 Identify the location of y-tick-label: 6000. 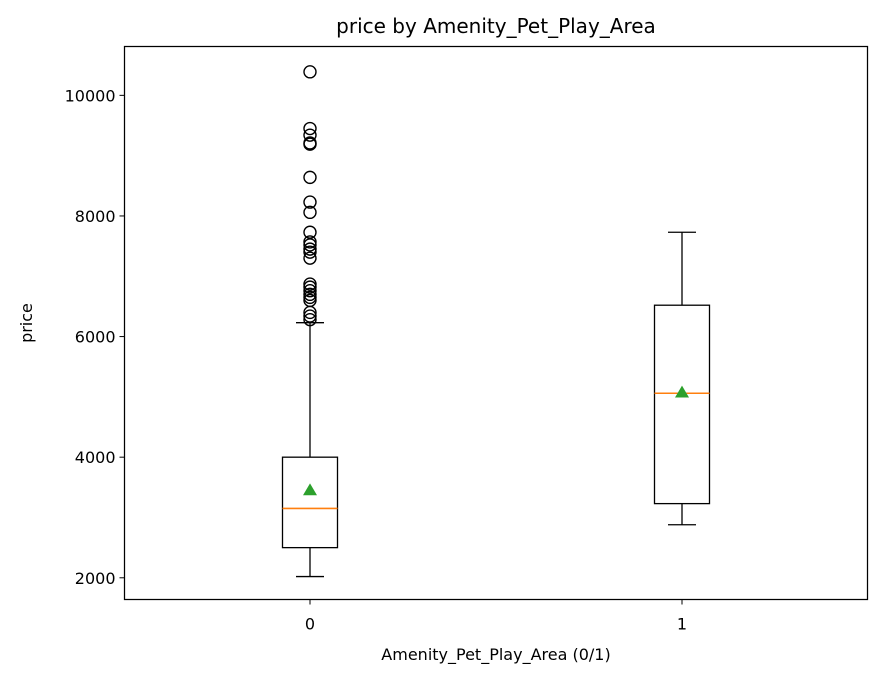
(95, 337).